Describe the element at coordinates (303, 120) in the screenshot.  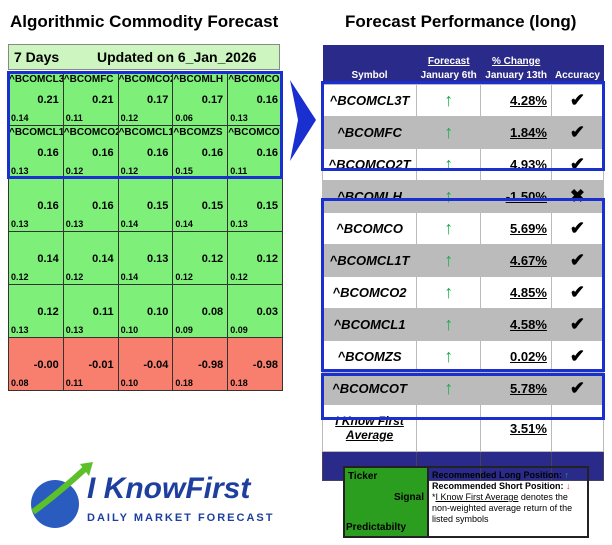
I see `chevron-right-icon` at that location.